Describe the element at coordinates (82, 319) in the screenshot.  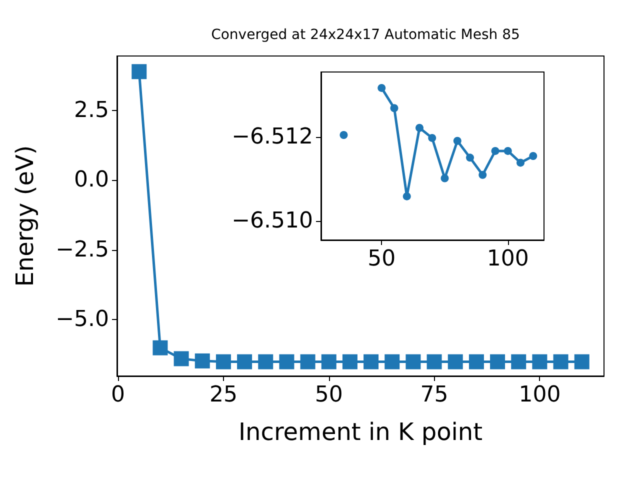
I see `y-tick-label: −5.0` at that location.